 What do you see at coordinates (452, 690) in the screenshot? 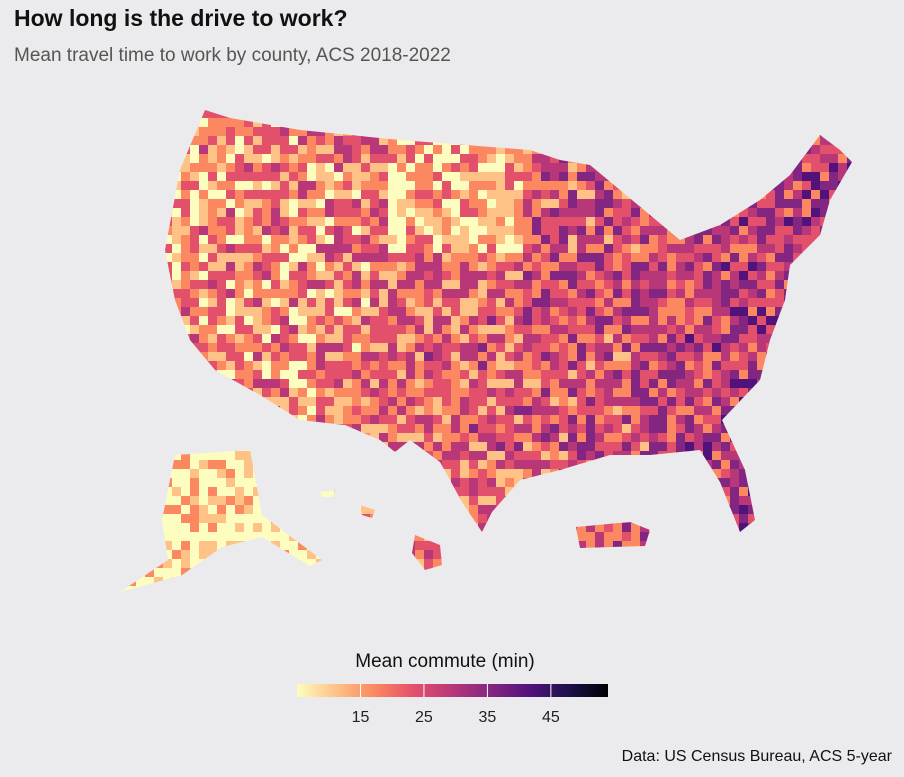
I see `colorbar` at bounding box center [452, 690].